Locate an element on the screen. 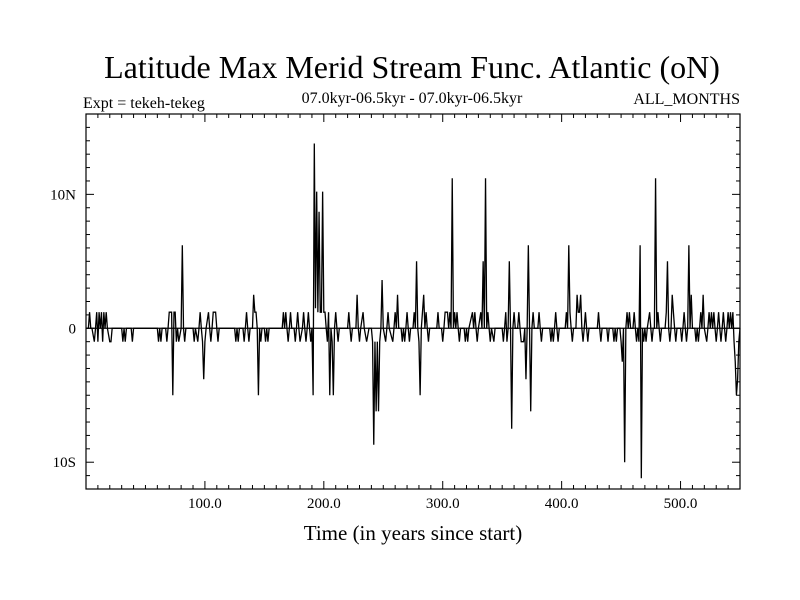 The width and height of the screenshot is (800, 600). y-tick-label: 10S is located at coordinates (64, 463).